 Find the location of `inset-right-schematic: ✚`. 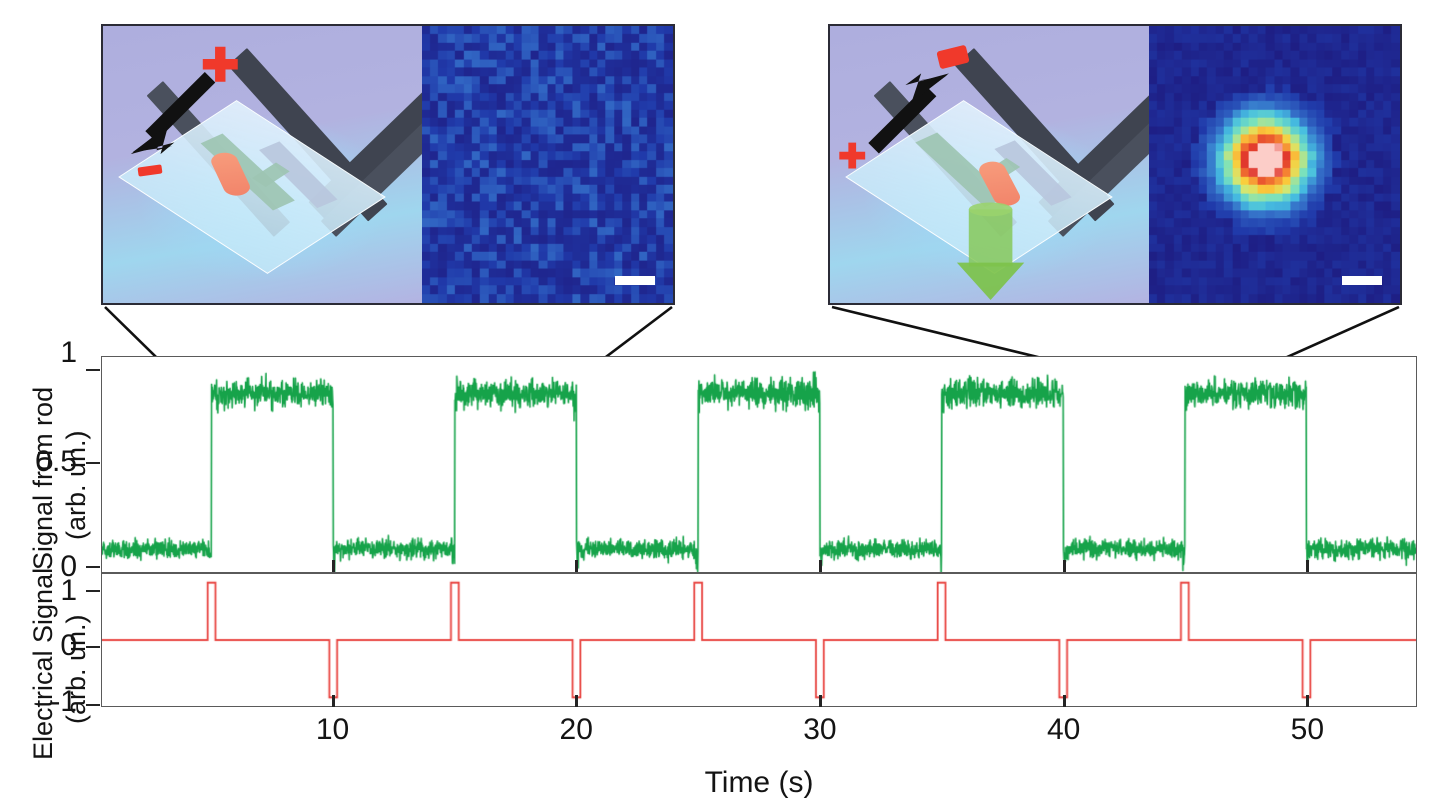

inset-right-schematic: ✚ is located at coordinates (990, 164).